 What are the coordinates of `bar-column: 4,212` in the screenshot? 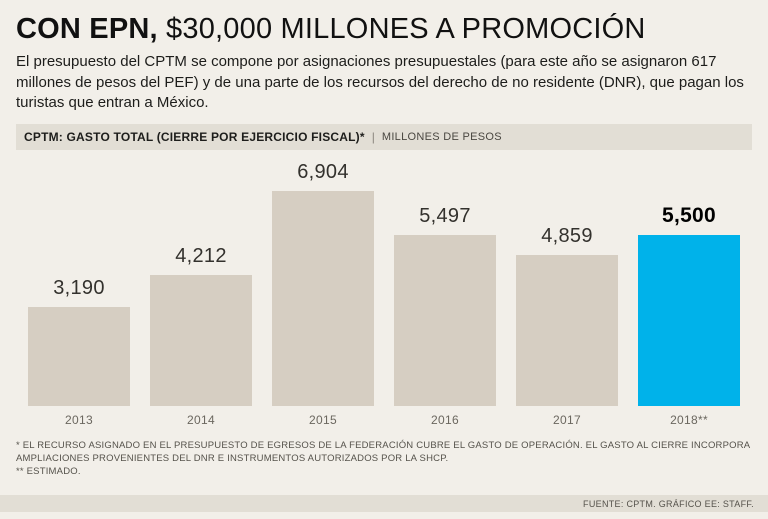 It's located at (201, 280).